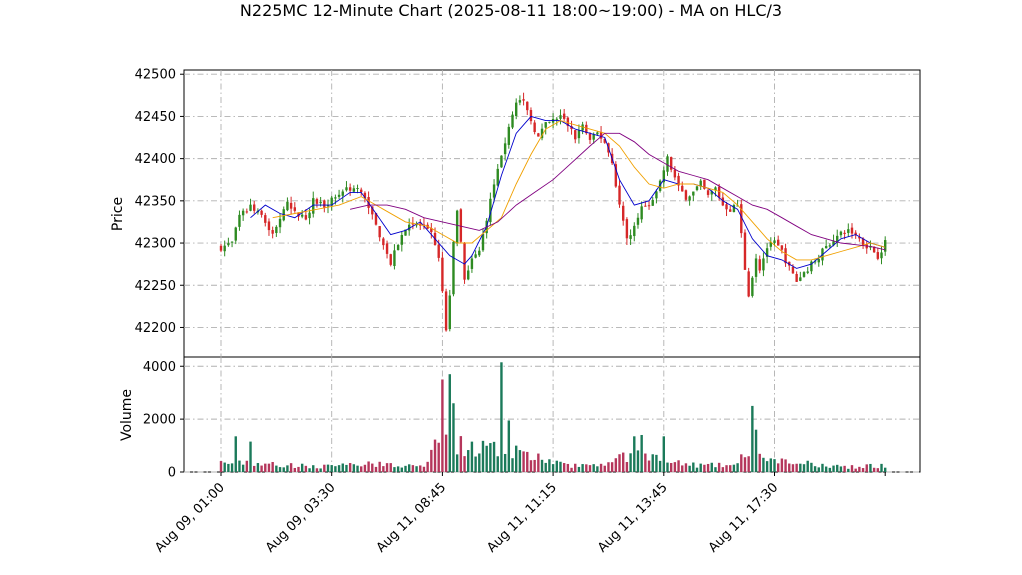 This screenshot has width=1022, height=575. Describe the element at coordinates (155, 201) in the screenshot. I see `price-tick-label: 42350` at that location.